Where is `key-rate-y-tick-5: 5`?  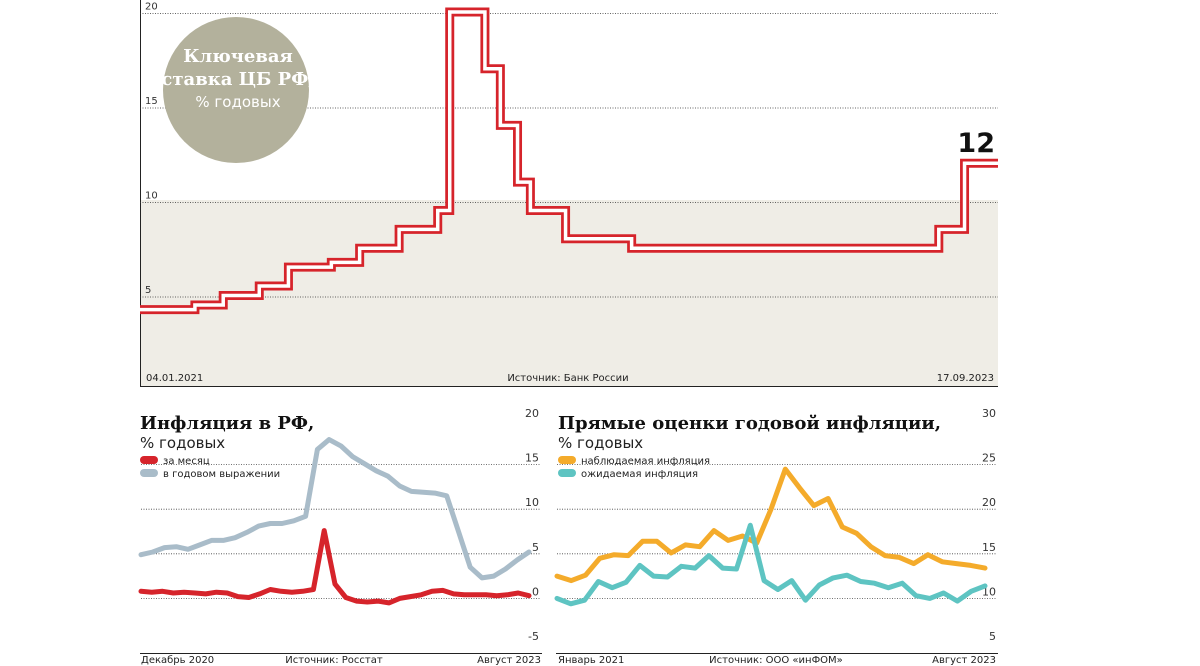
key-rate-y-tick-5: 5 is located at coordinates (148, 290).